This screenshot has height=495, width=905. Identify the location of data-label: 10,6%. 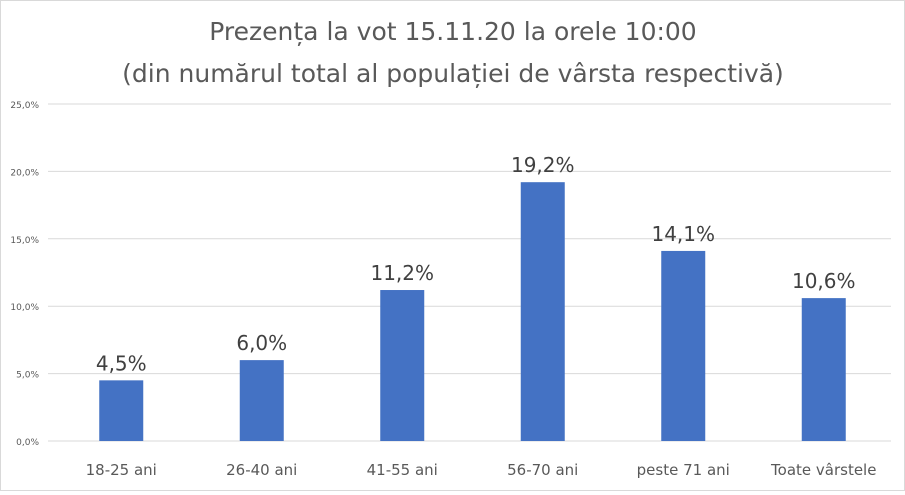
(824, 281).